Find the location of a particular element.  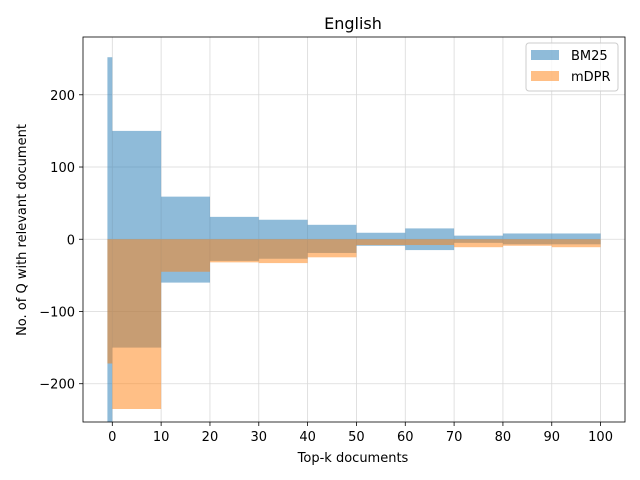

y-axis-label: No. of Q with relevant document is located at coordinates (22, 230).